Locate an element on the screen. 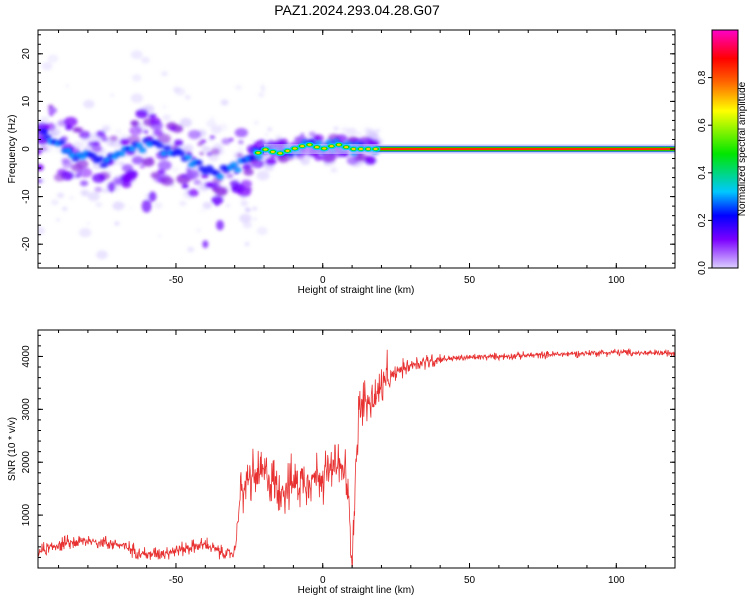 The image size is (750, 600). chart-title: PAZ1.2024.293.04.28.G07 is located at coordinates (357, 10).